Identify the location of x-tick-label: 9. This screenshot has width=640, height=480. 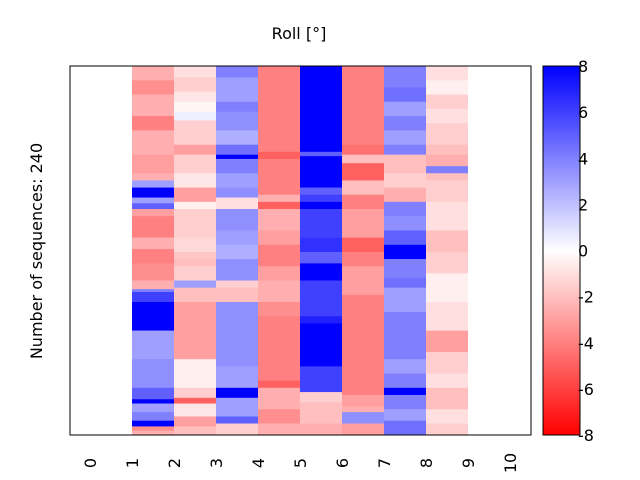
(468, 463).